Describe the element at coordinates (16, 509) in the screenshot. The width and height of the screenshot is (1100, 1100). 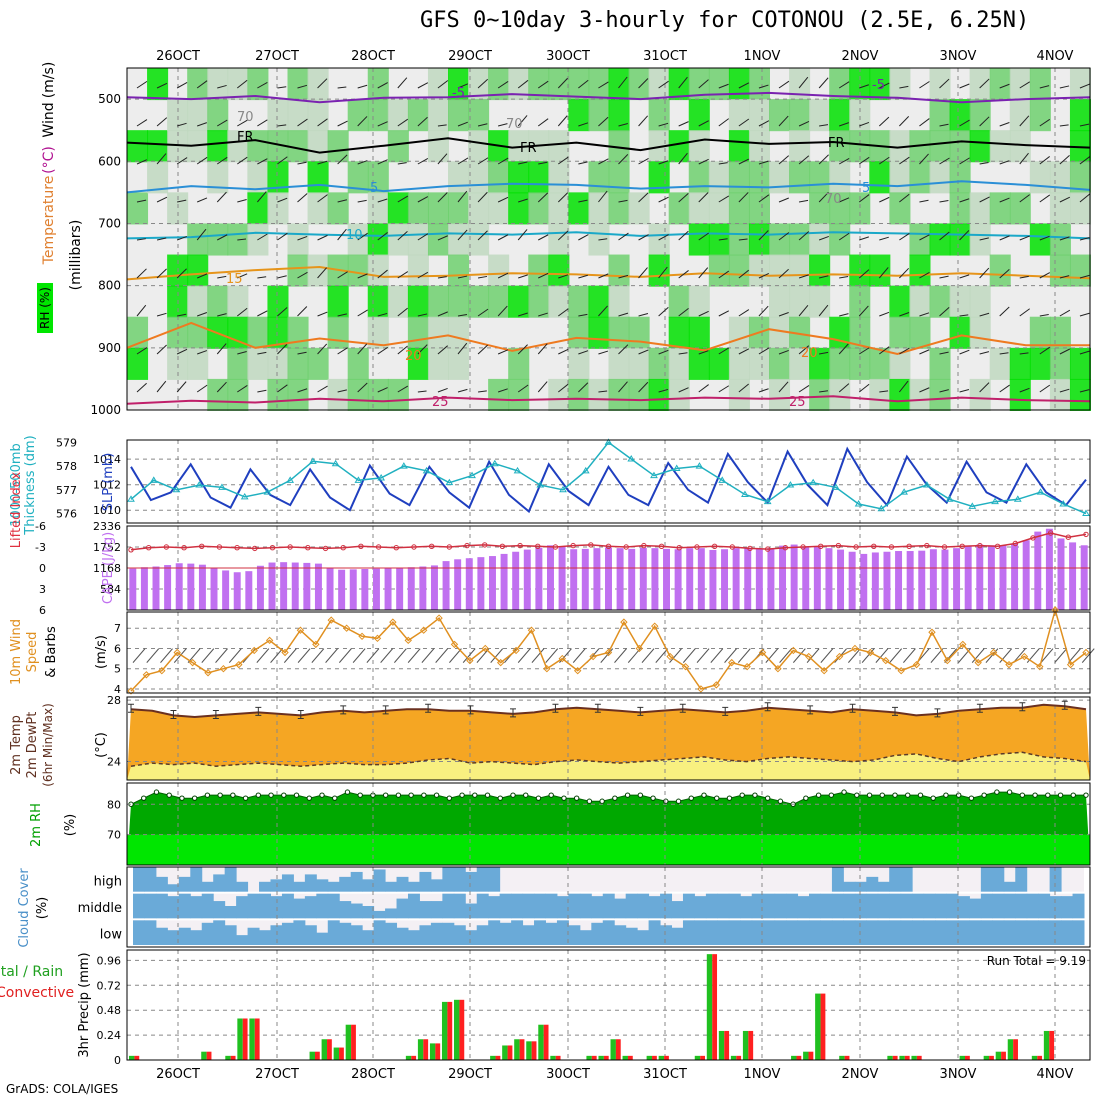
I see `li-label: Lifted Index` at that location.